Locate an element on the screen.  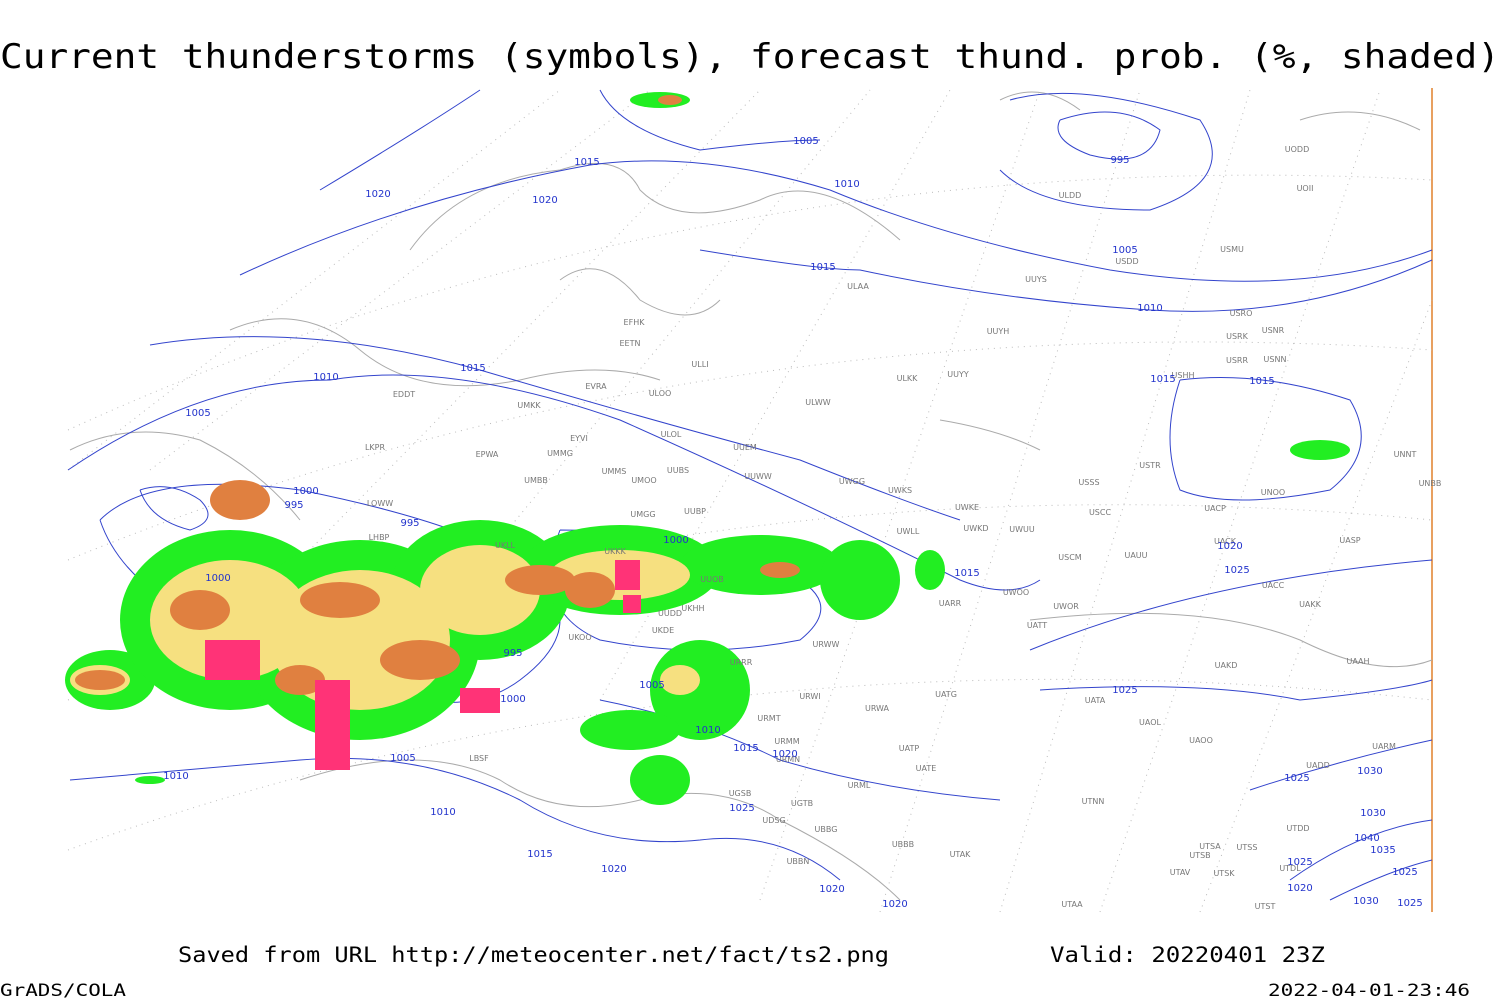
station-code: UWGG is located at coordinates (852, 481).